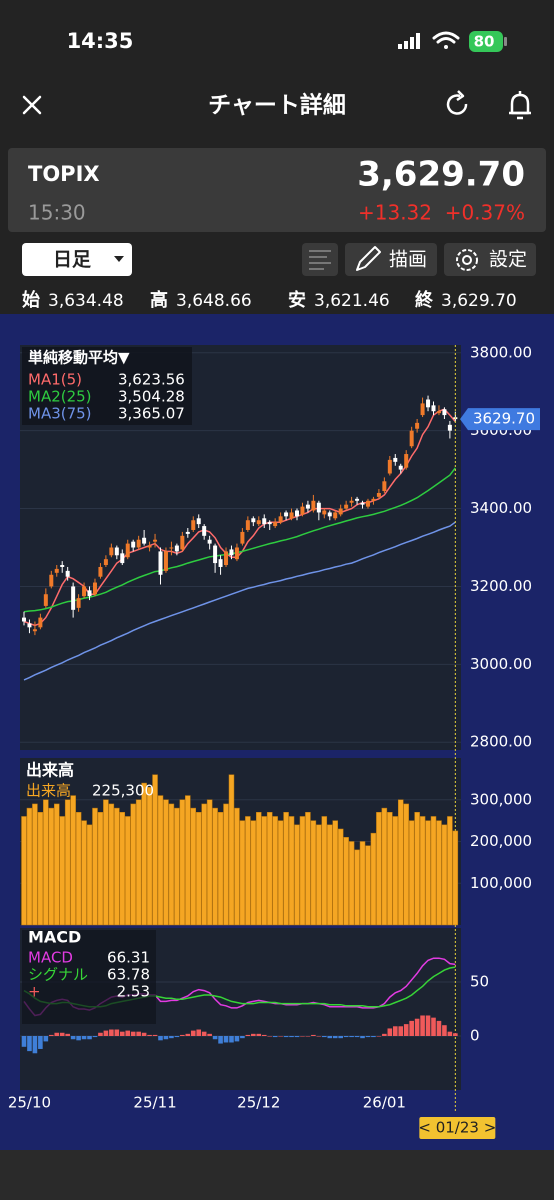 The height and width of the screenshot is (1200, 554). Describe the element at coordinates (457, 102) in the screenshot. I see `refresh-button` at that location.